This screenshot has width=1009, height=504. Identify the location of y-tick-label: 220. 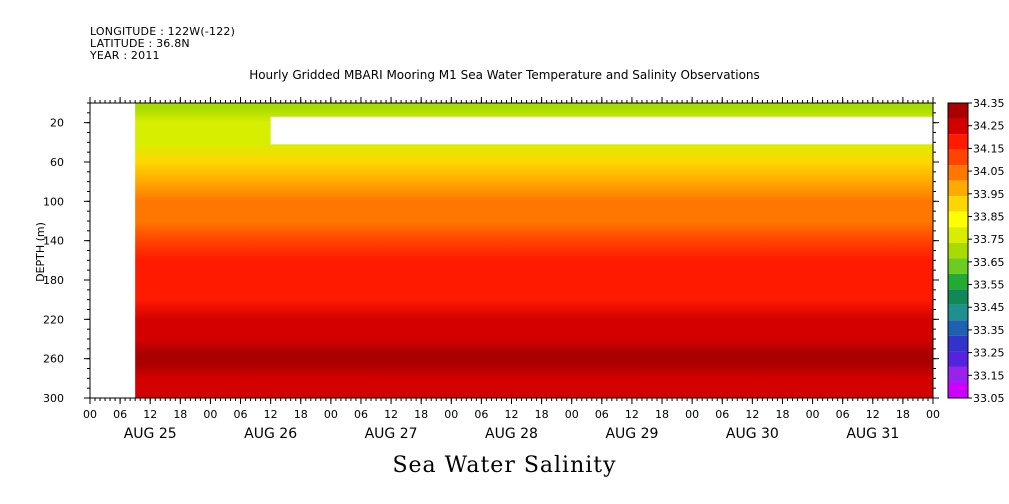
(53, 319).